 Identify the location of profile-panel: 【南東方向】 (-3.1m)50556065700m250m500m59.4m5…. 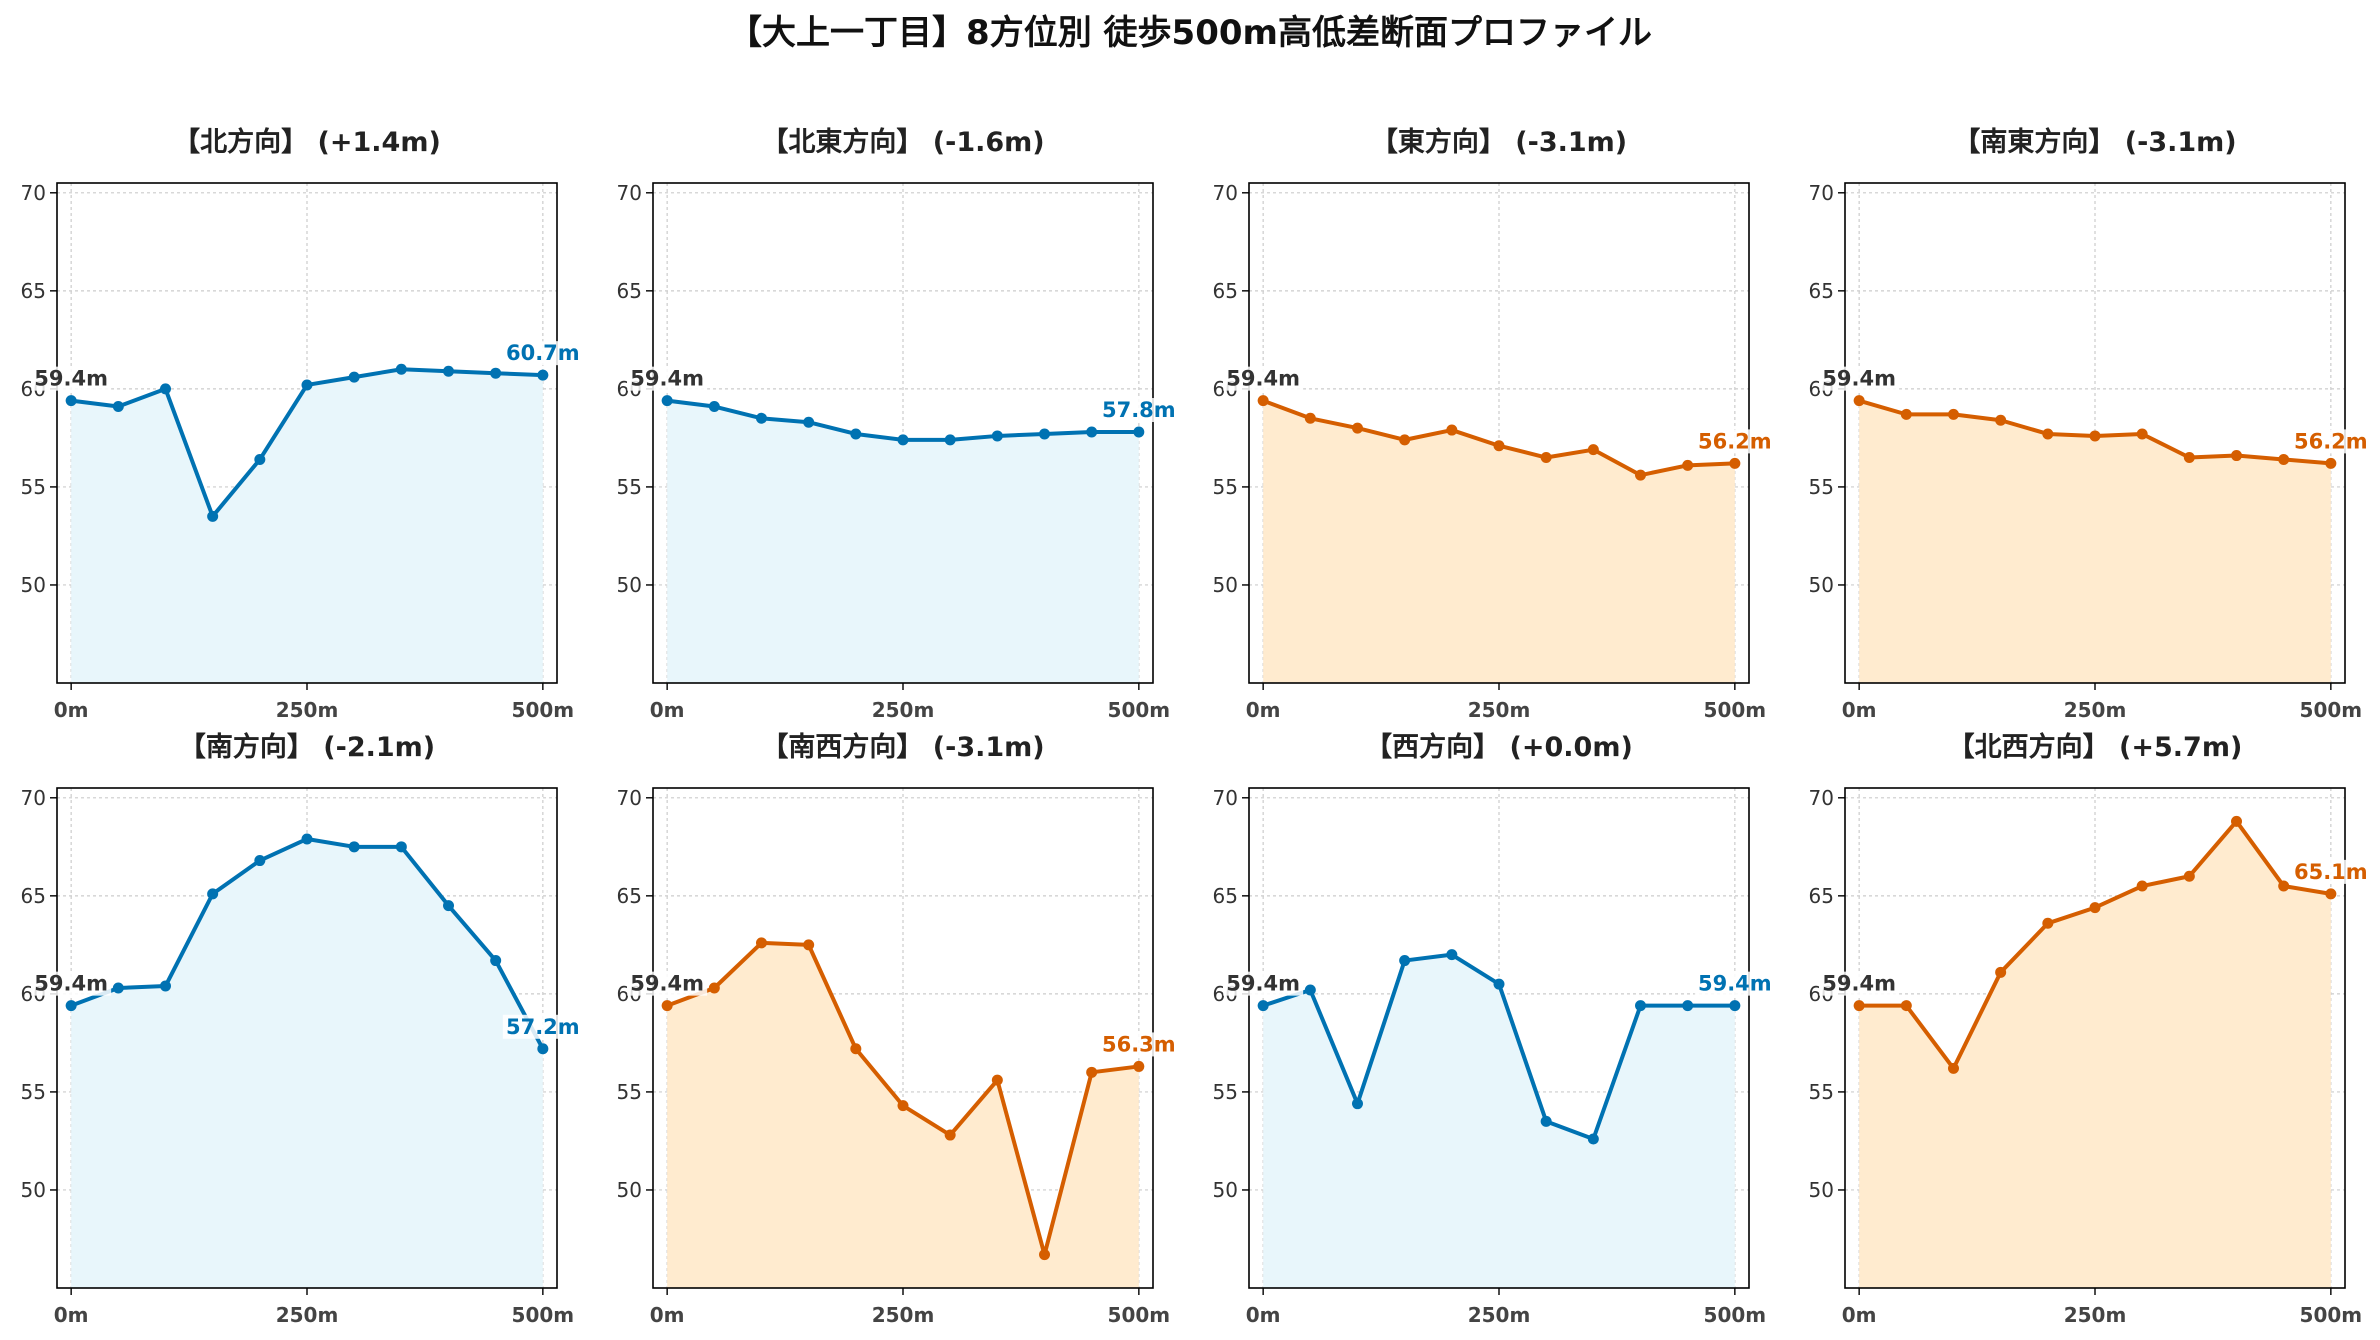
(2090, 424).